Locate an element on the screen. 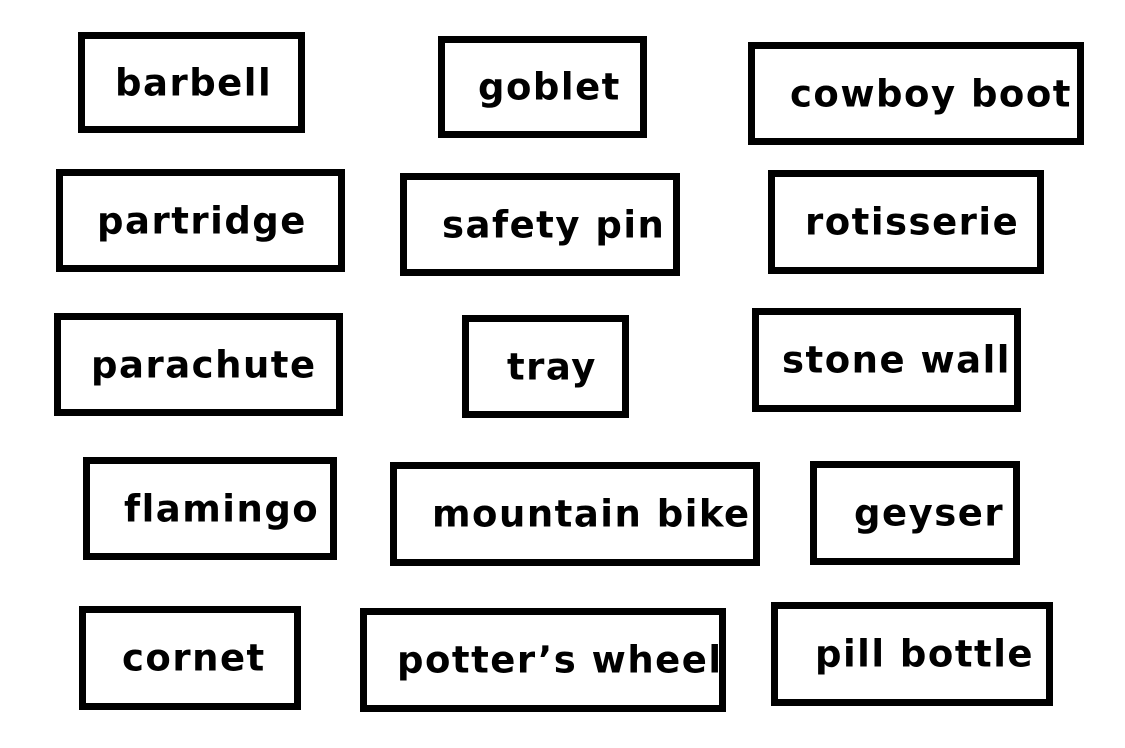  label-box-tray: tray is located at coordinates (545, 366).